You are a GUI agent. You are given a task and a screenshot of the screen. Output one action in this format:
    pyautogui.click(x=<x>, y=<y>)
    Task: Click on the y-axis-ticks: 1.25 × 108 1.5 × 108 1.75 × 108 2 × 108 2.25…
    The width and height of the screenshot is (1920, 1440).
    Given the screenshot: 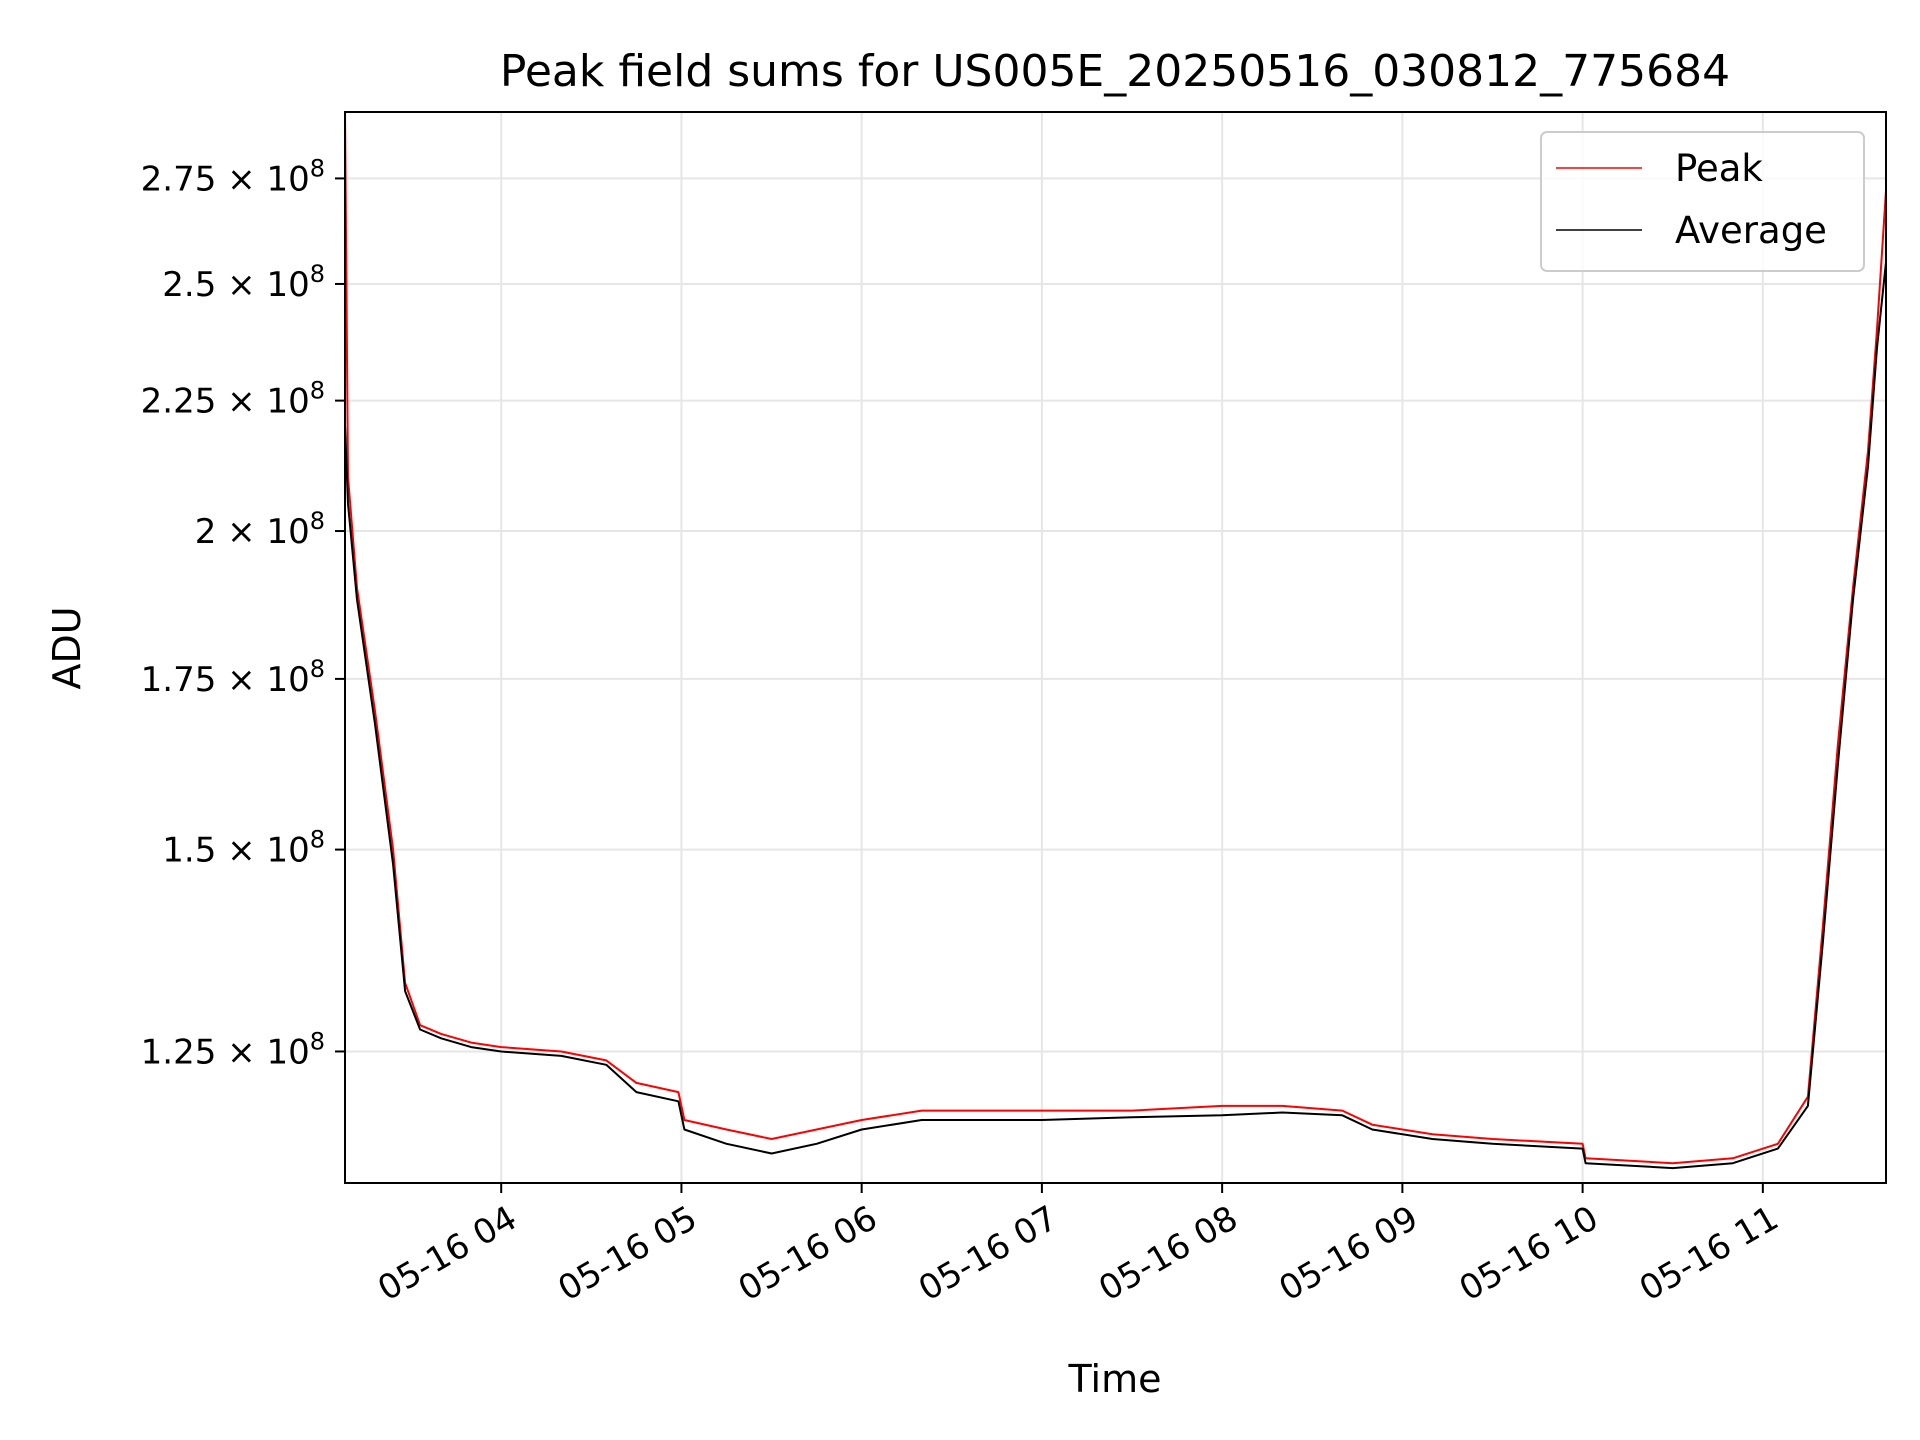 What is the action you would take?
    pyautogui.click(x=243, y=613)
    